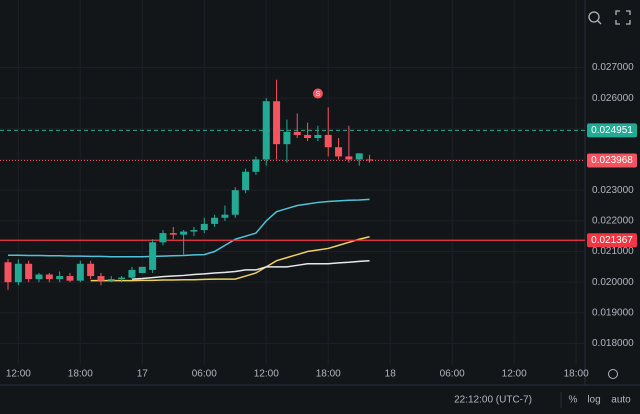  I want to click on y-tick-label: 0.026000, so click(613, 98).